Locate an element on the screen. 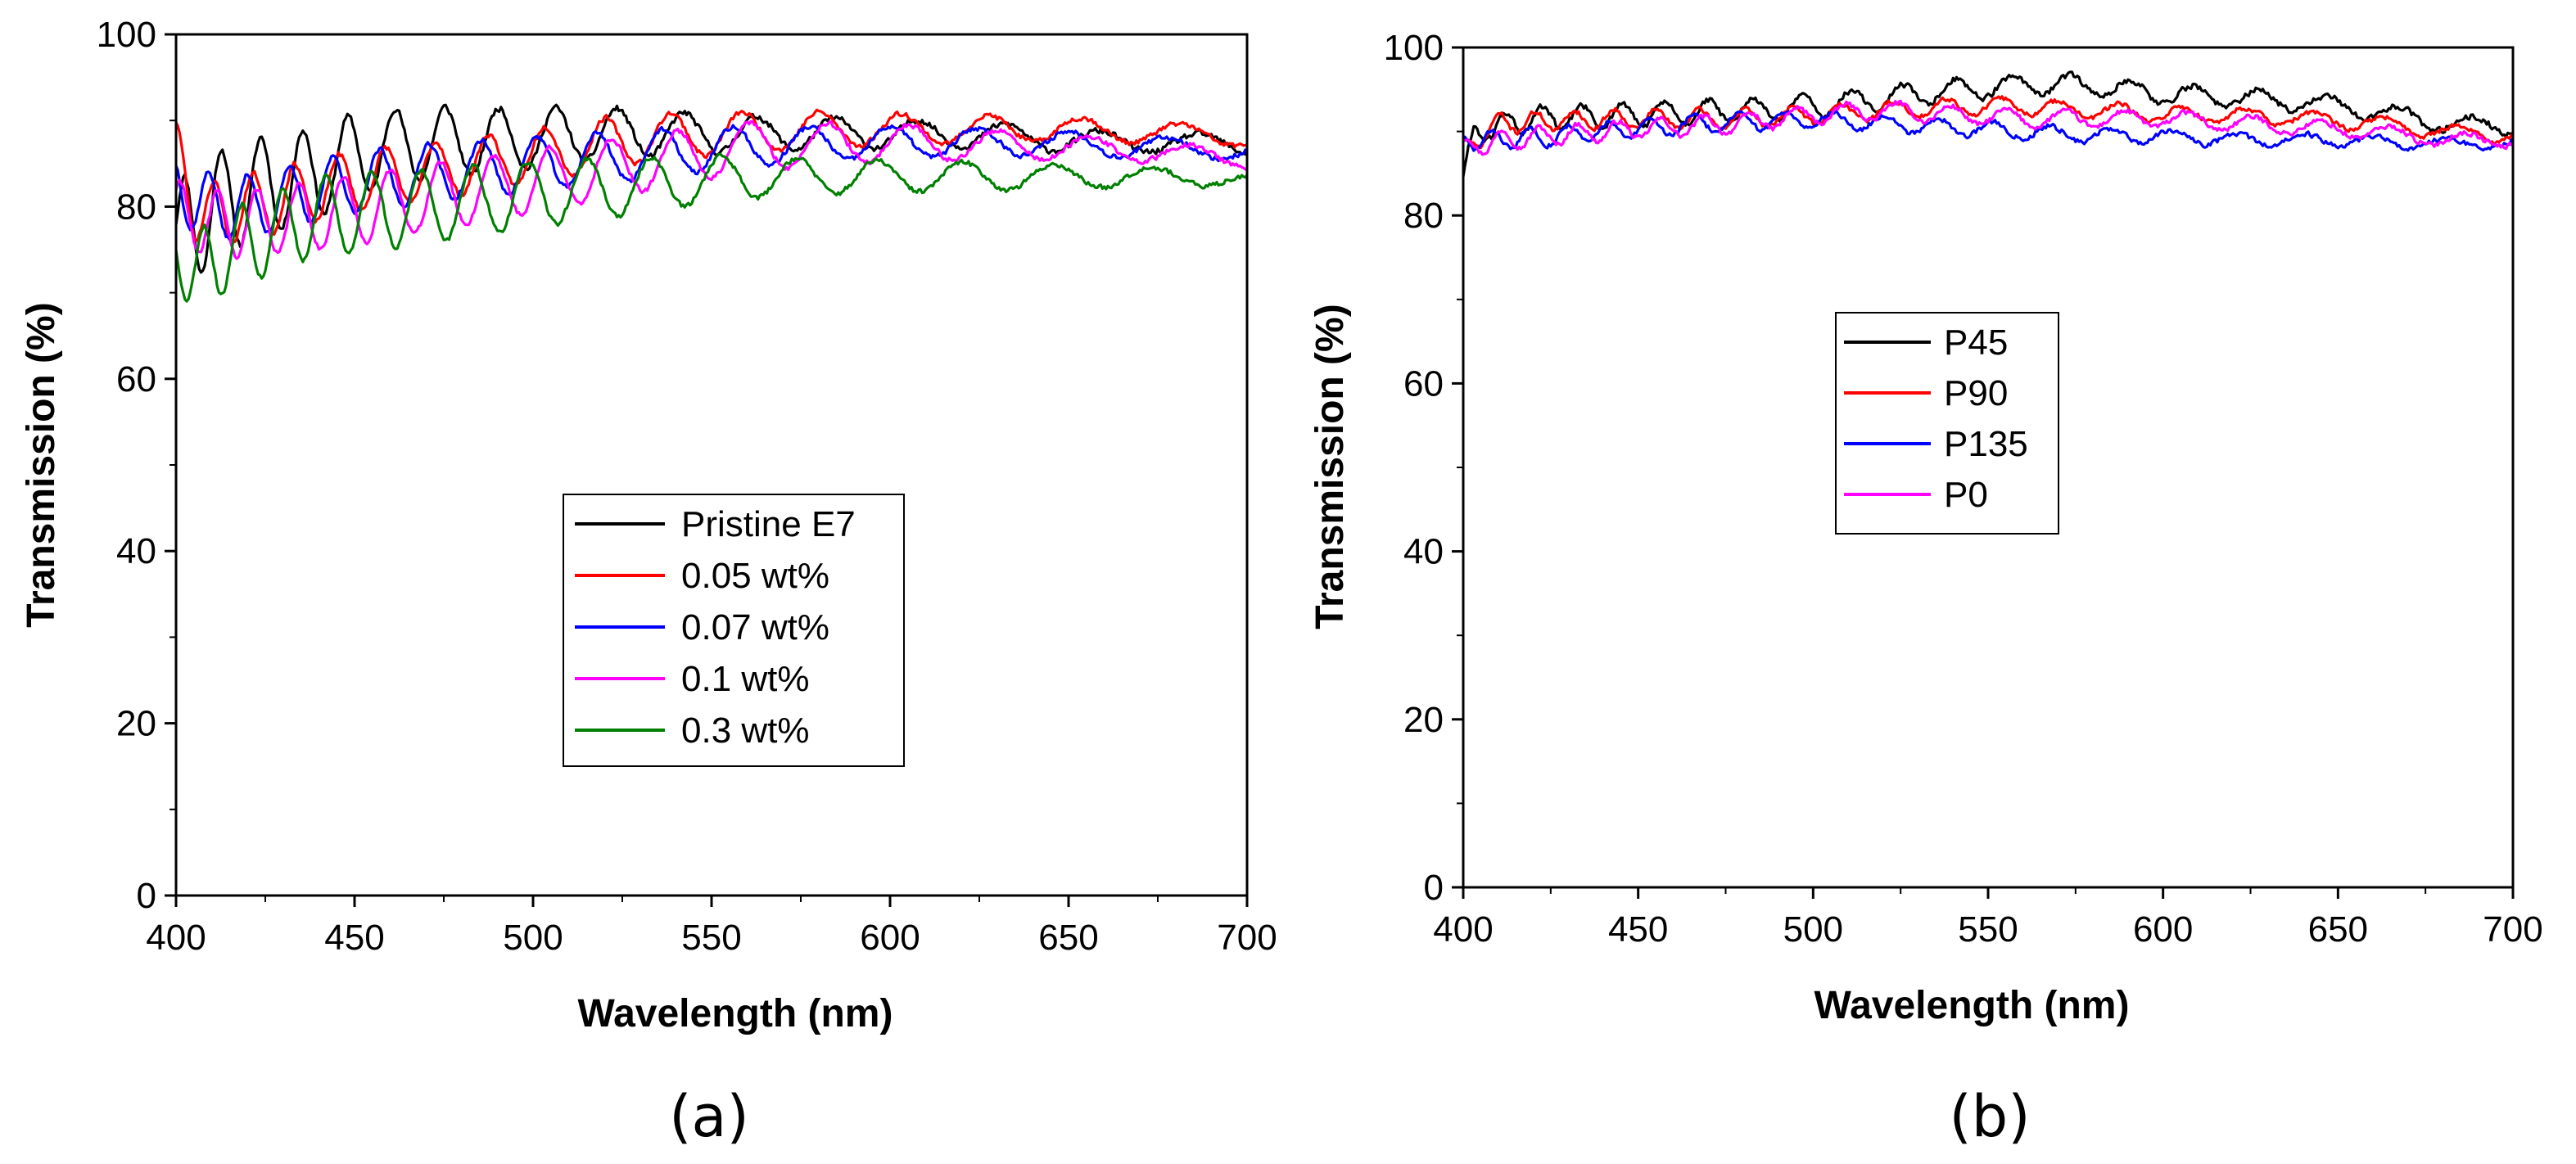  y-tick-label-b-100: 100 is located at coordinates (1414, 48).